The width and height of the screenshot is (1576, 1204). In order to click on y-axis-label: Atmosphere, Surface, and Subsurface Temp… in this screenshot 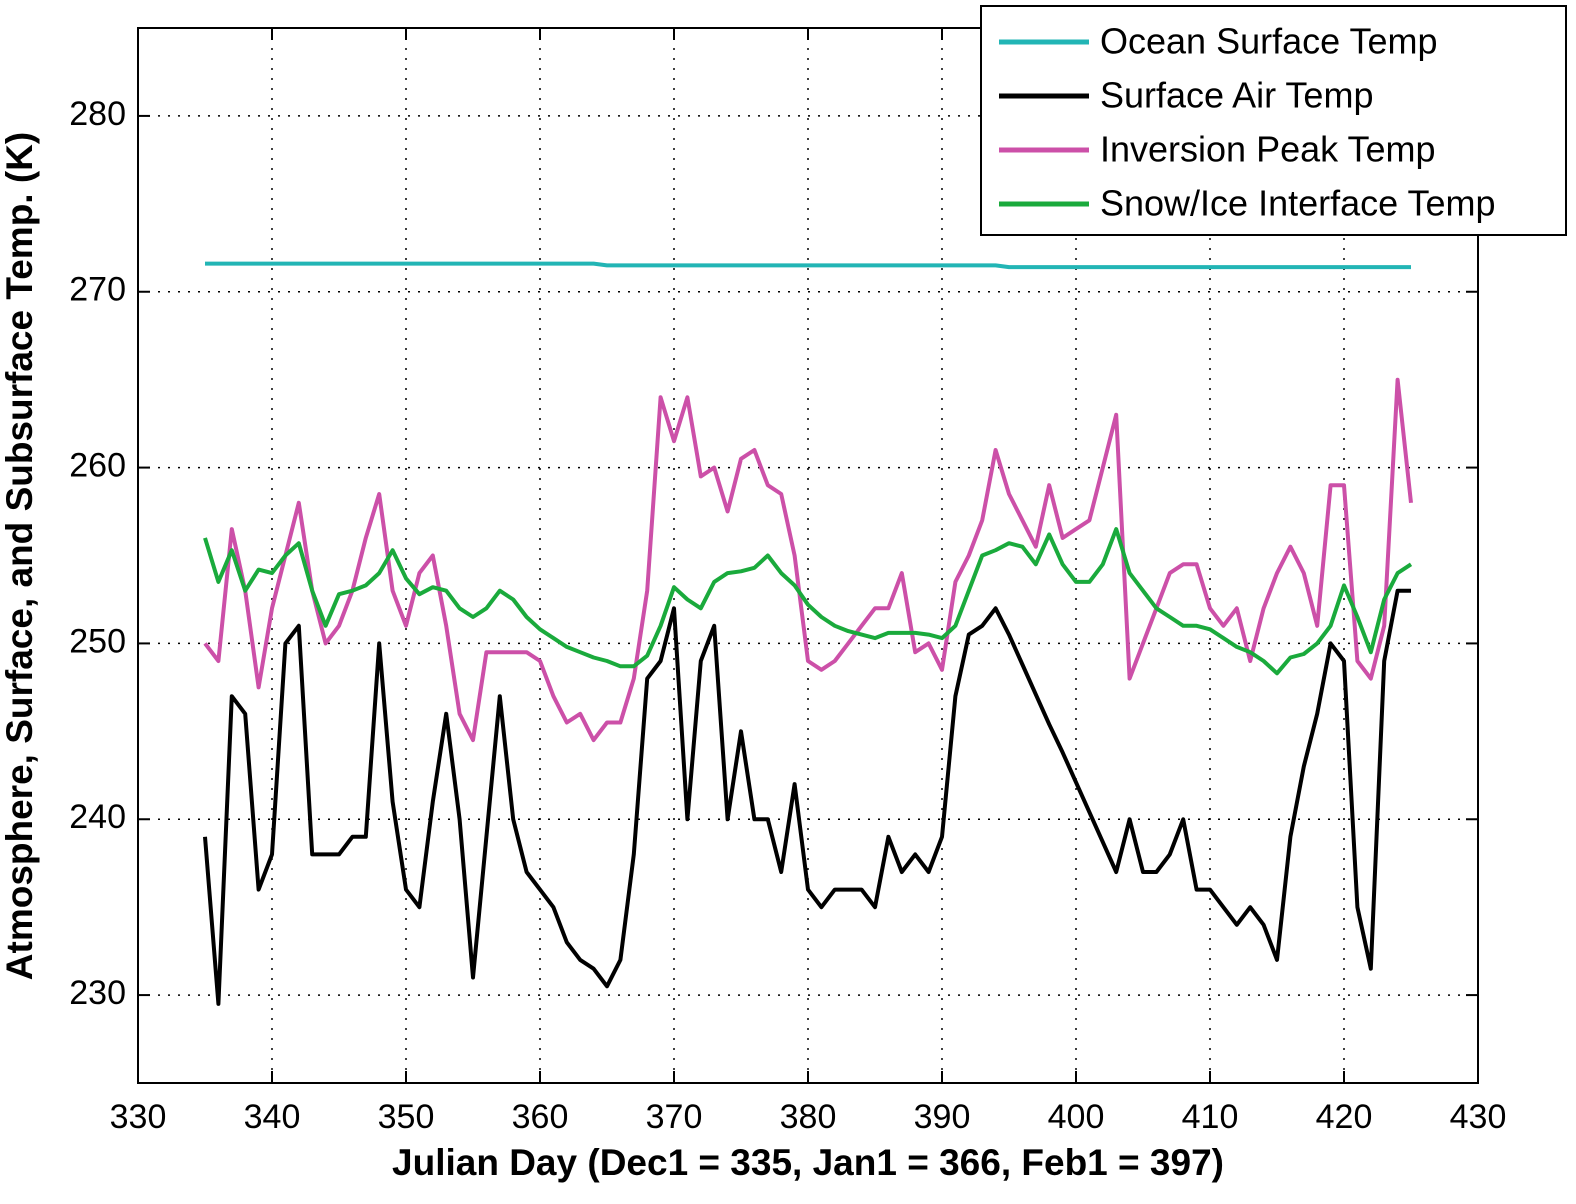, I will do `click(20, 556)`.